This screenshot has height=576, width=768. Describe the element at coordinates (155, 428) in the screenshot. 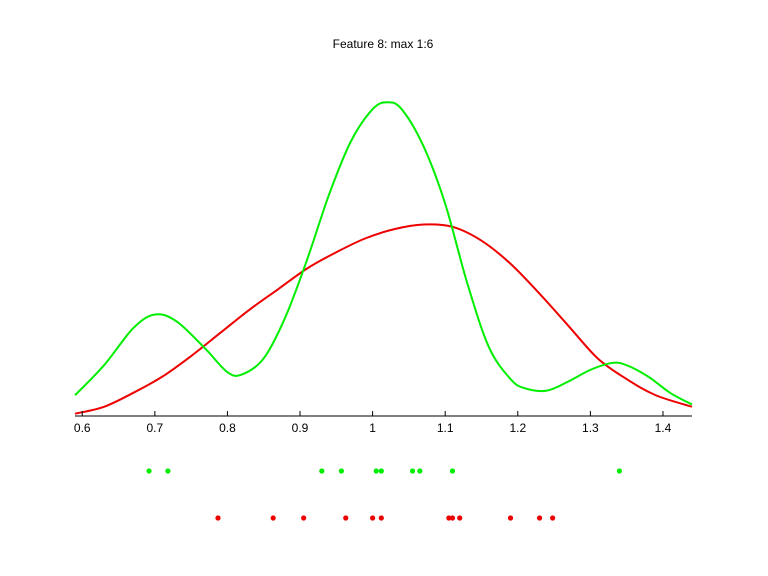

I see `x-tick-label: 0.7` at that location.